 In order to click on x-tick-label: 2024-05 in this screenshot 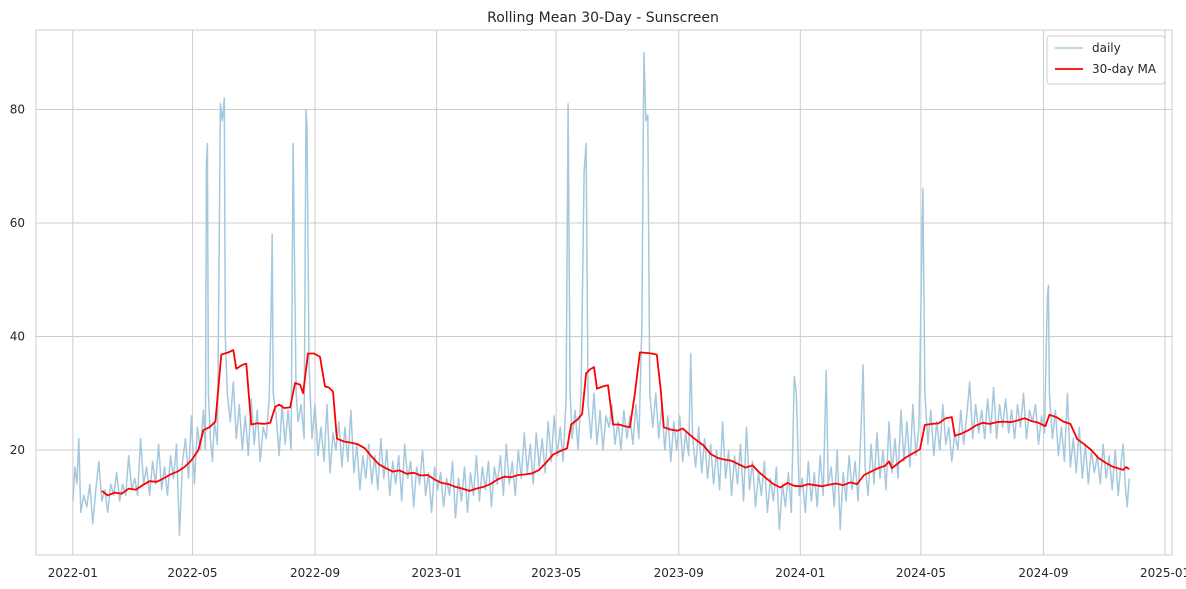, I will do `click(921, 573)`.